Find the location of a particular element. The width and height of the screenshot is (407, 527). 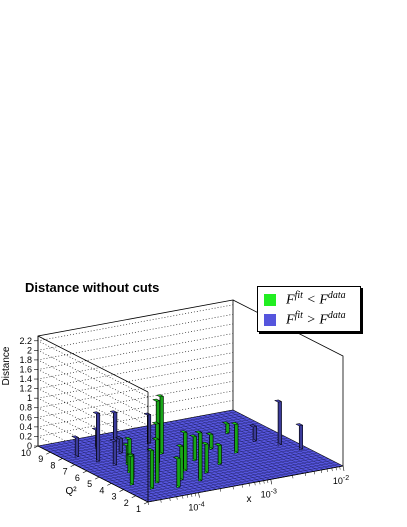

q2-axis-title: Q² is located at coordinates (71, 491).